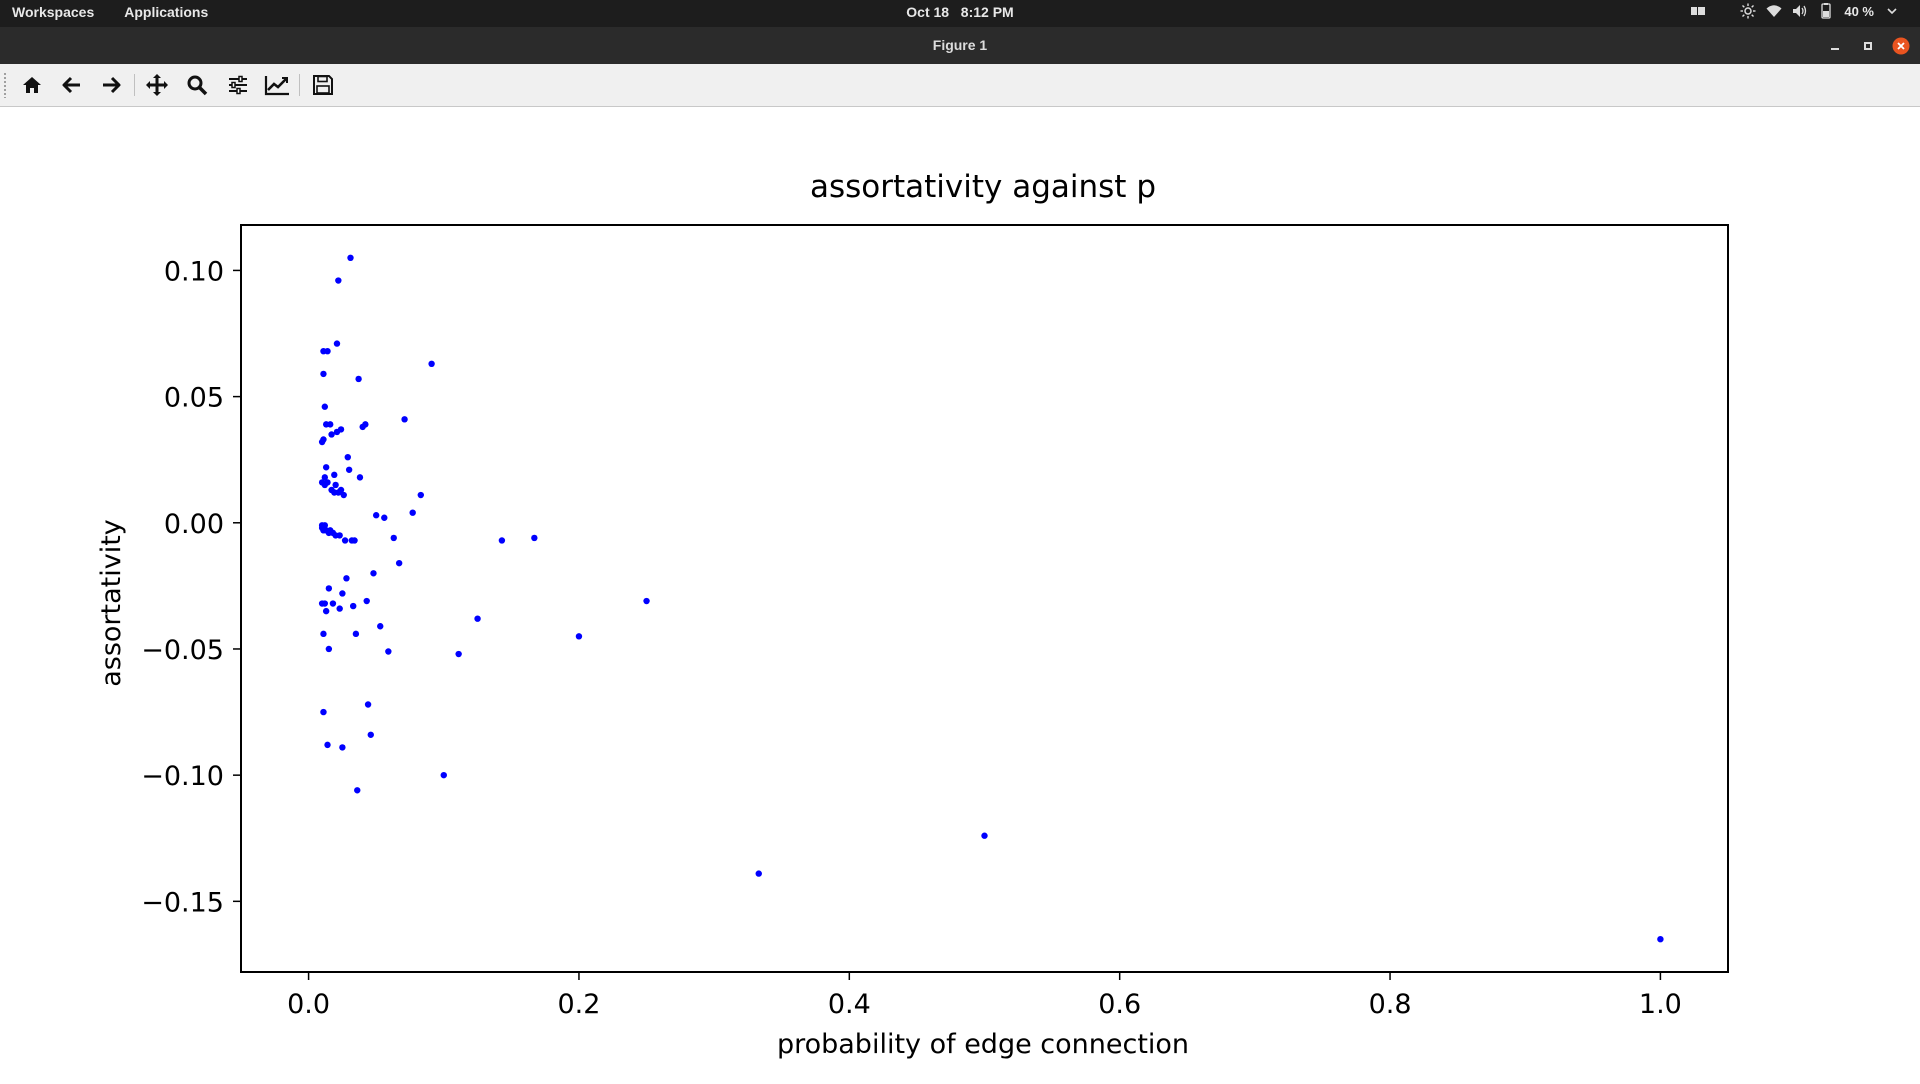  I want to click on forward-button, so click(111, 85).